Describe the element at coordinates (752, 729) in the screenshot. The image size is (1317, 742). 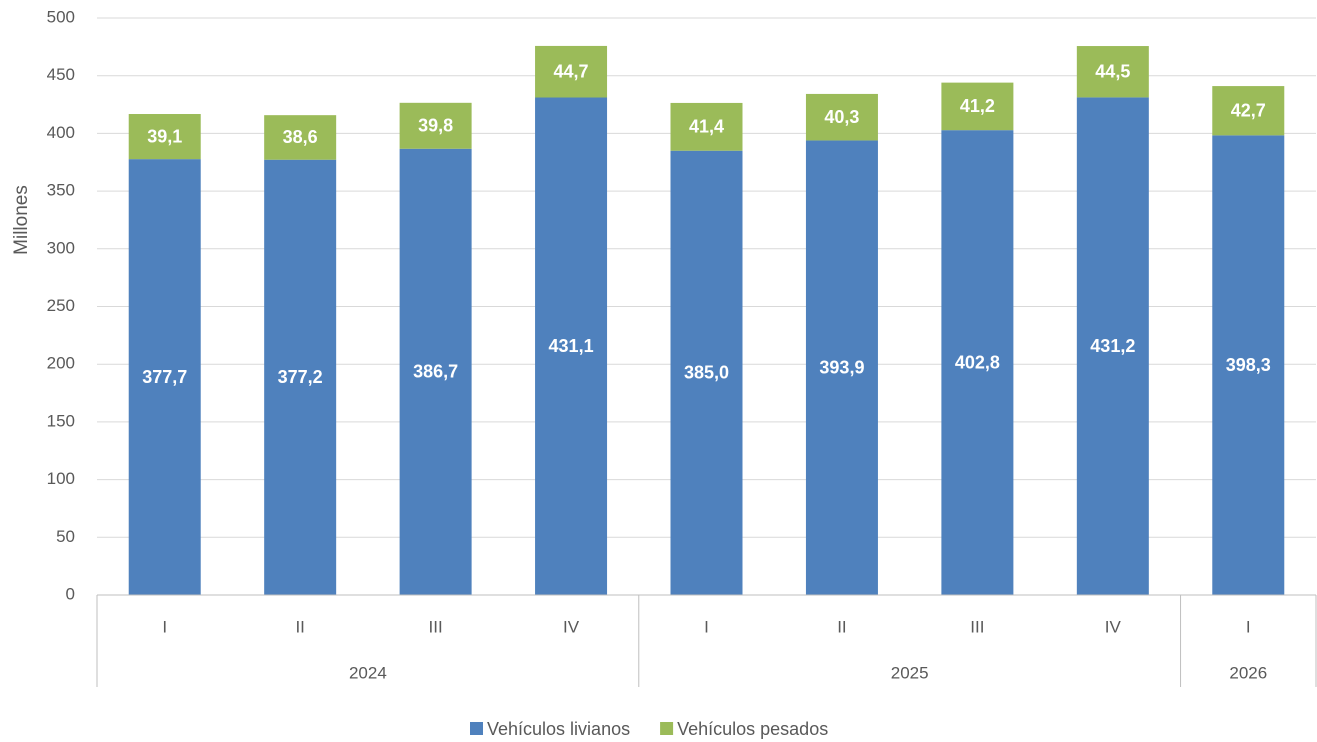
I see `legend-label: Vehículos pesados` at that location.